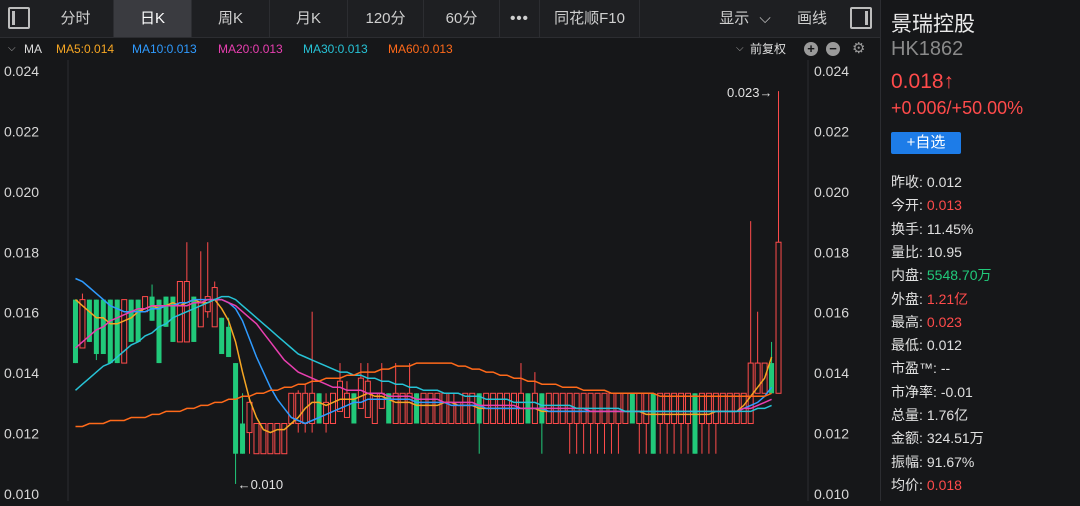  I want to click on y-tick-label-right: 0.024, so click(831, 71).